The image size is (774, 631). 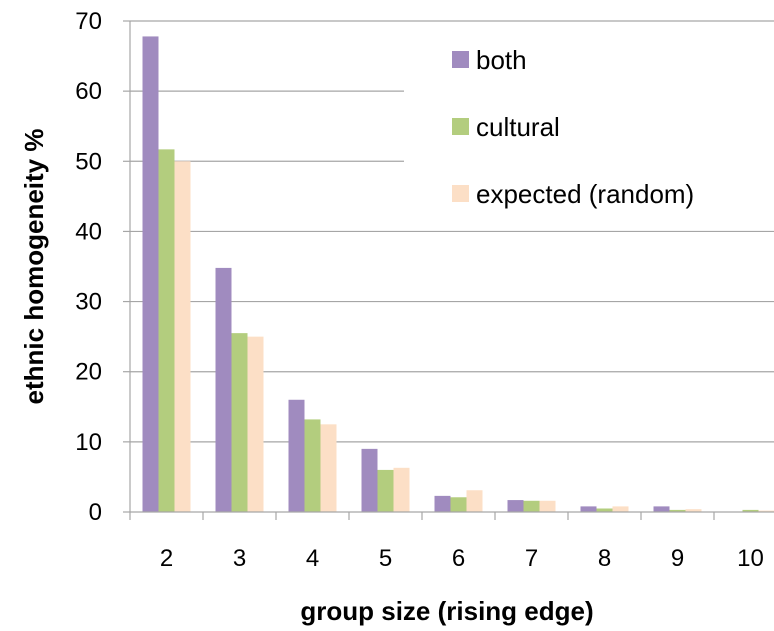 I want to click on x-tick-label: 10, so click(x=750, y=558).